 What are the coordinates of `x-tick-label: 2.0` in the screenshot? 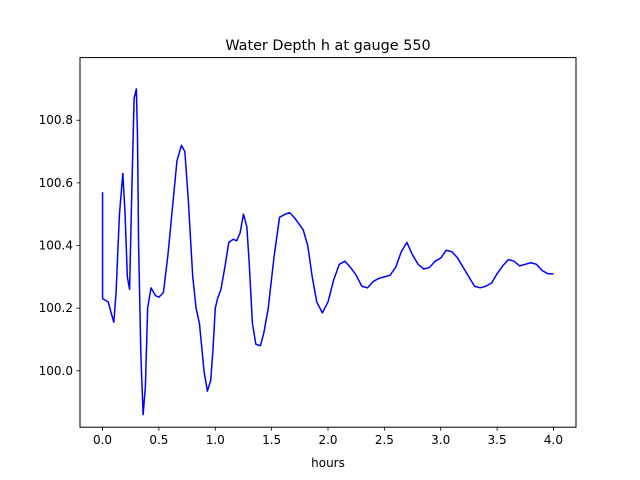 It's located at (327, 440).